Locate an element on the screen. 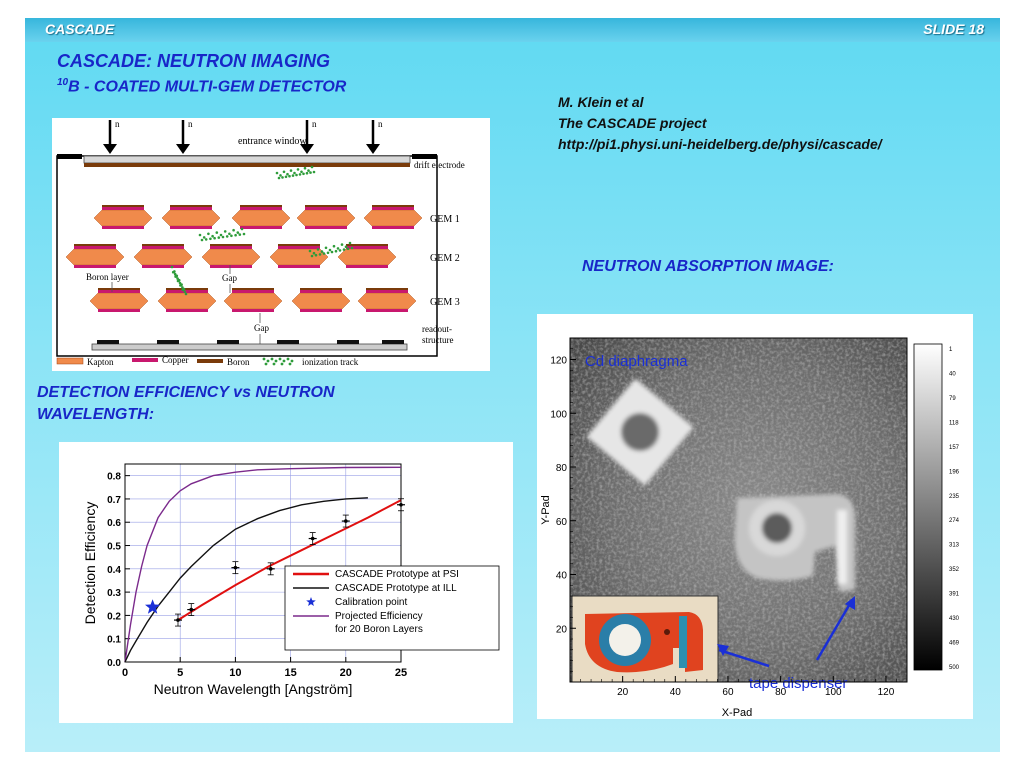 This screenshot has height=768, width=1024. x-tick-label: 5 is located at coordinates (180, 673).